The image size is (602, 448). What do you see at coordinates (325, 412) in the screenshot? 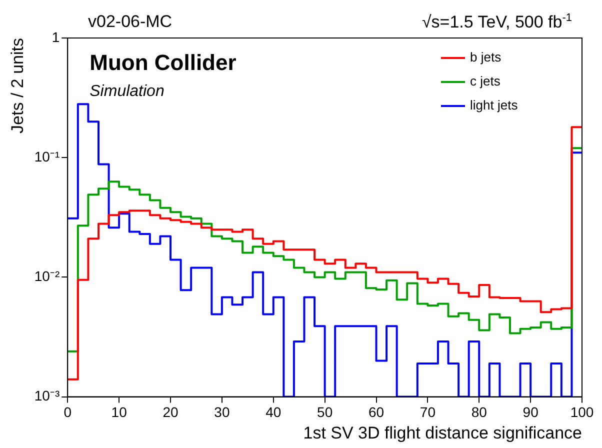
I see `x-tick-label: 50` at bounding box center [325, 412].